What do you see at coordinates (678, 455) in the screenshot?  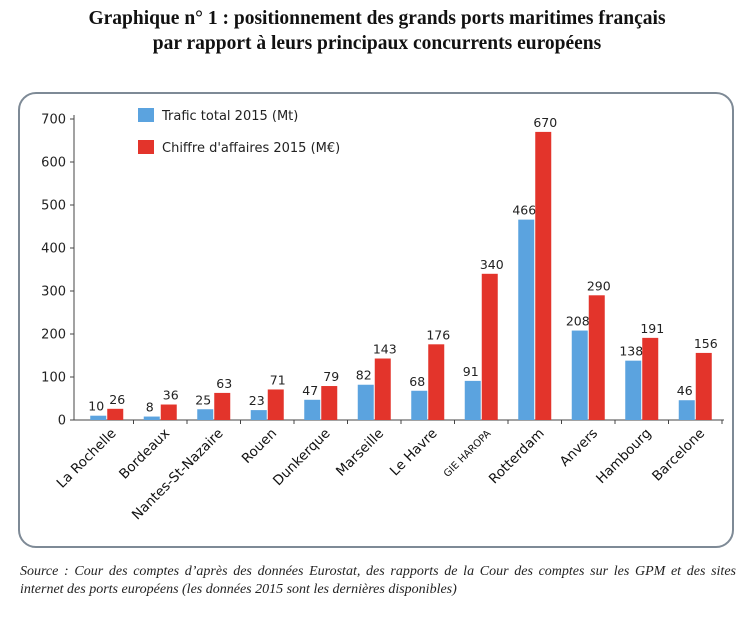 I see `category-label: Barcelone` at bounding box center [678, 455].